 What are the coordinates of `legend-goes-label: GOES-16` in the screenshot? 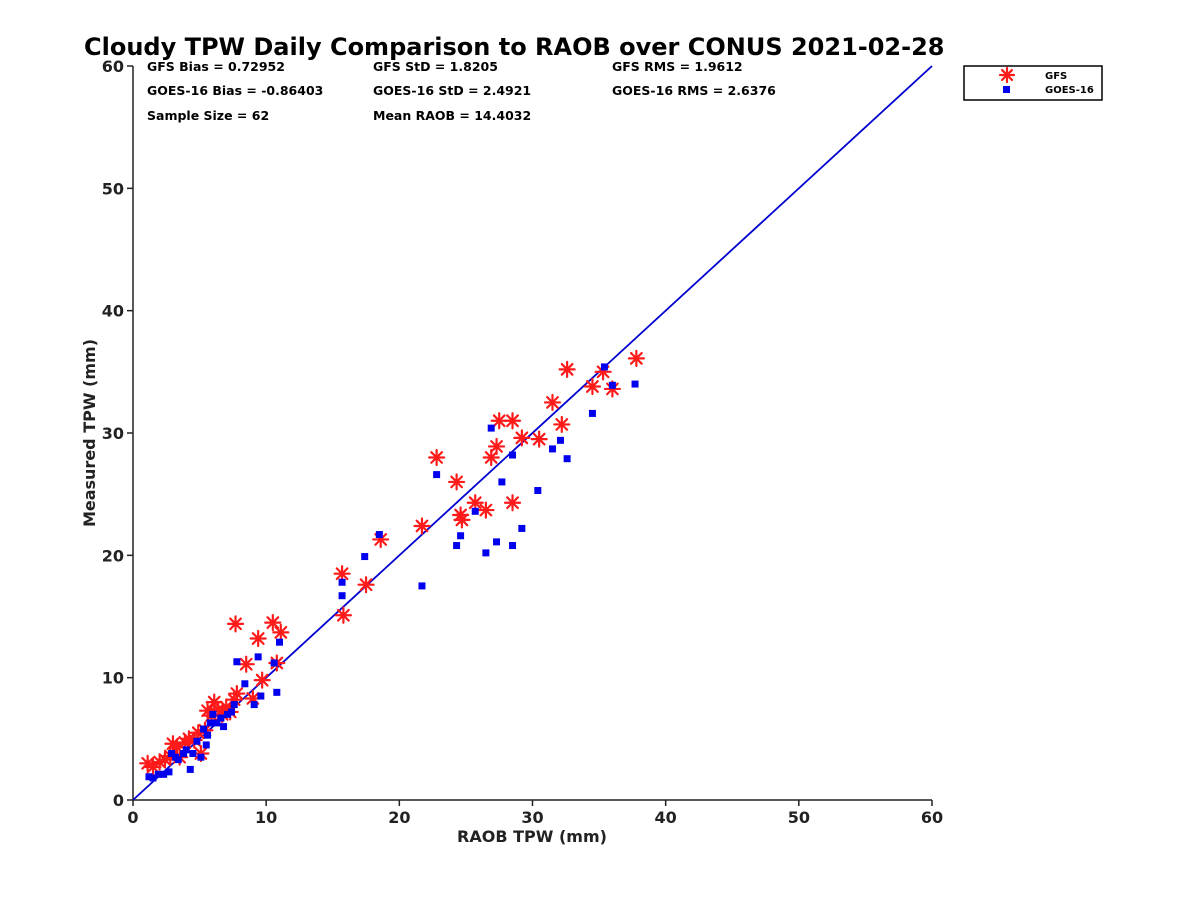 It's located at (1069, 90).